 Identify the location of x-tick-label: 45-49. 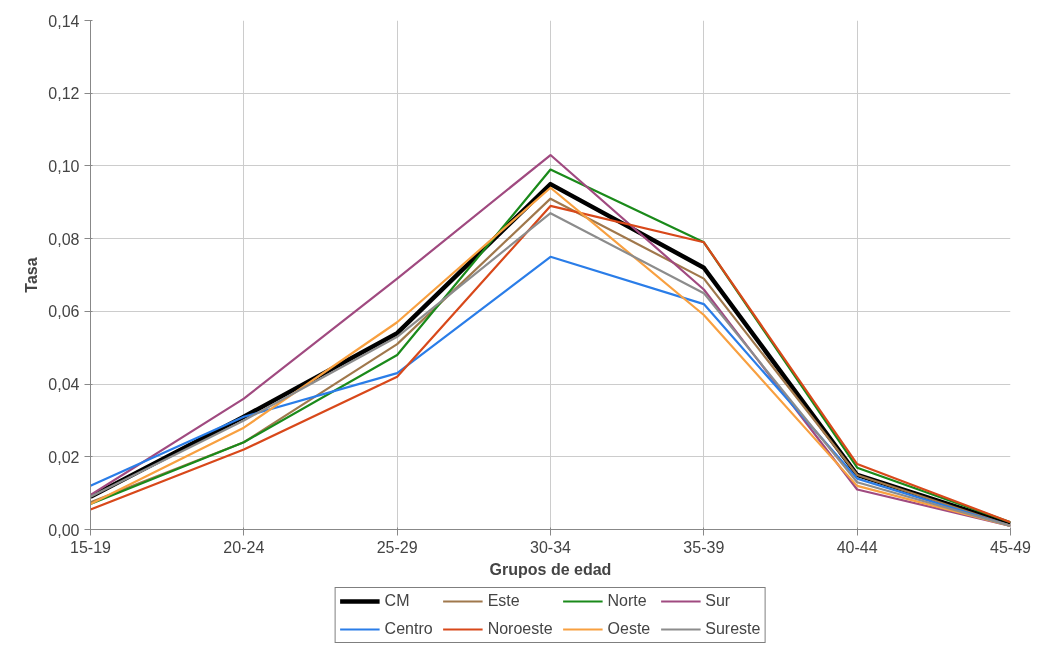
(1011, 547).